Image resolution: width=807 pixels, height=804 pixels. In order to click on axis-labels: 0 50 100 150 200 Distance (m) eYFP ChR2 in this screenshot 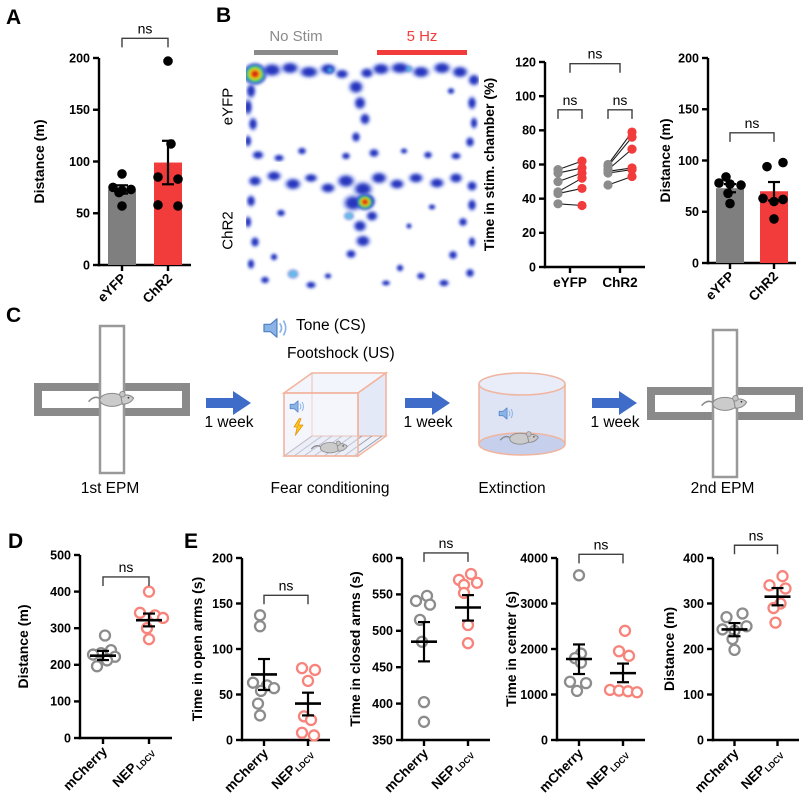, I will do `click(719, 177)`.